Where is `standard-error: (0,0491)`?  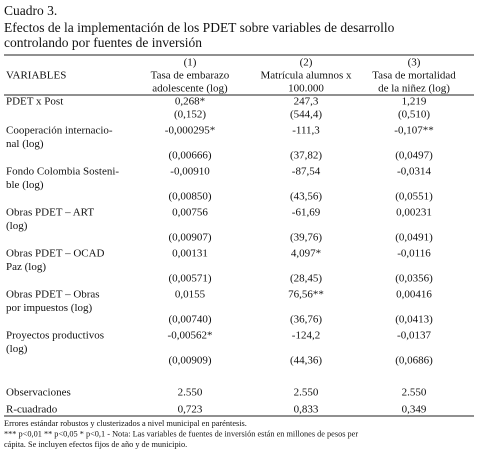
standard-error: (0,0491) is located at coordinates (414, 238).